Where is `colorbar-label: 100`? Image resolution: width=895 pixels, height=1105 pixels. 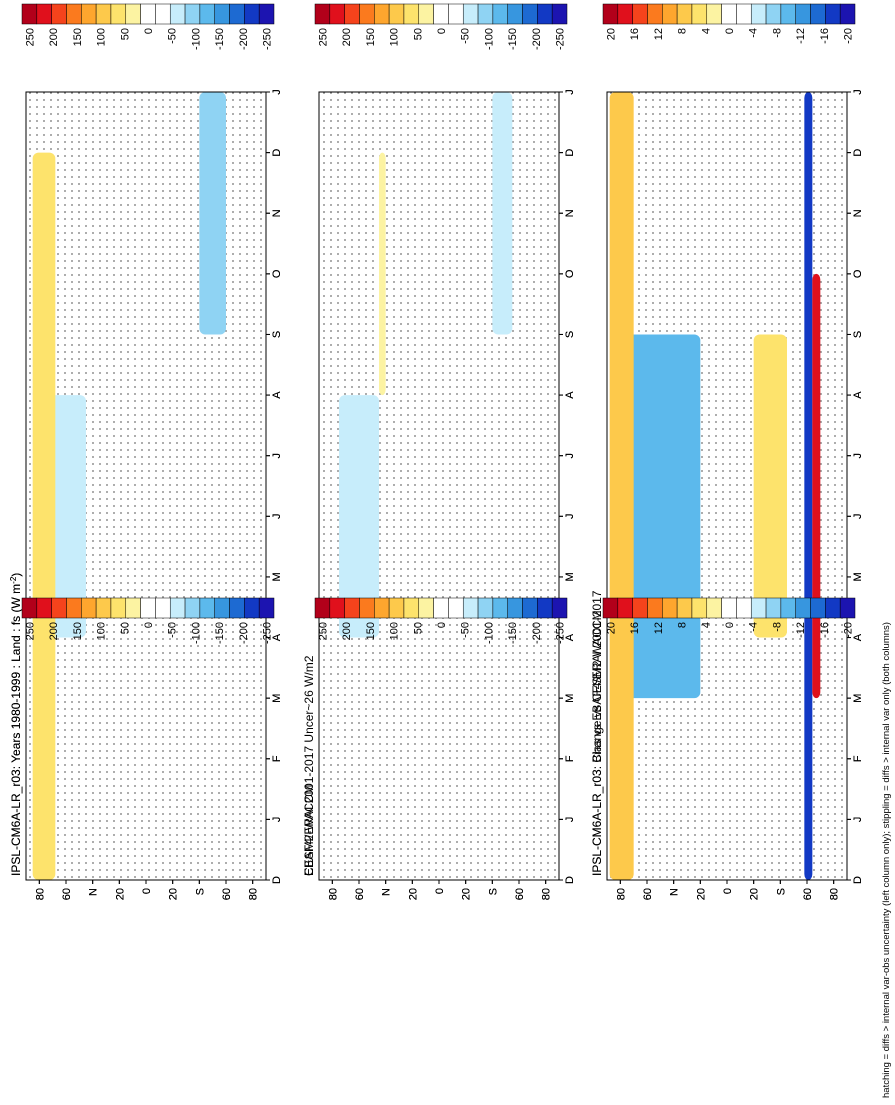 colorbar-label: 100 is located at coordinates (395, 37).